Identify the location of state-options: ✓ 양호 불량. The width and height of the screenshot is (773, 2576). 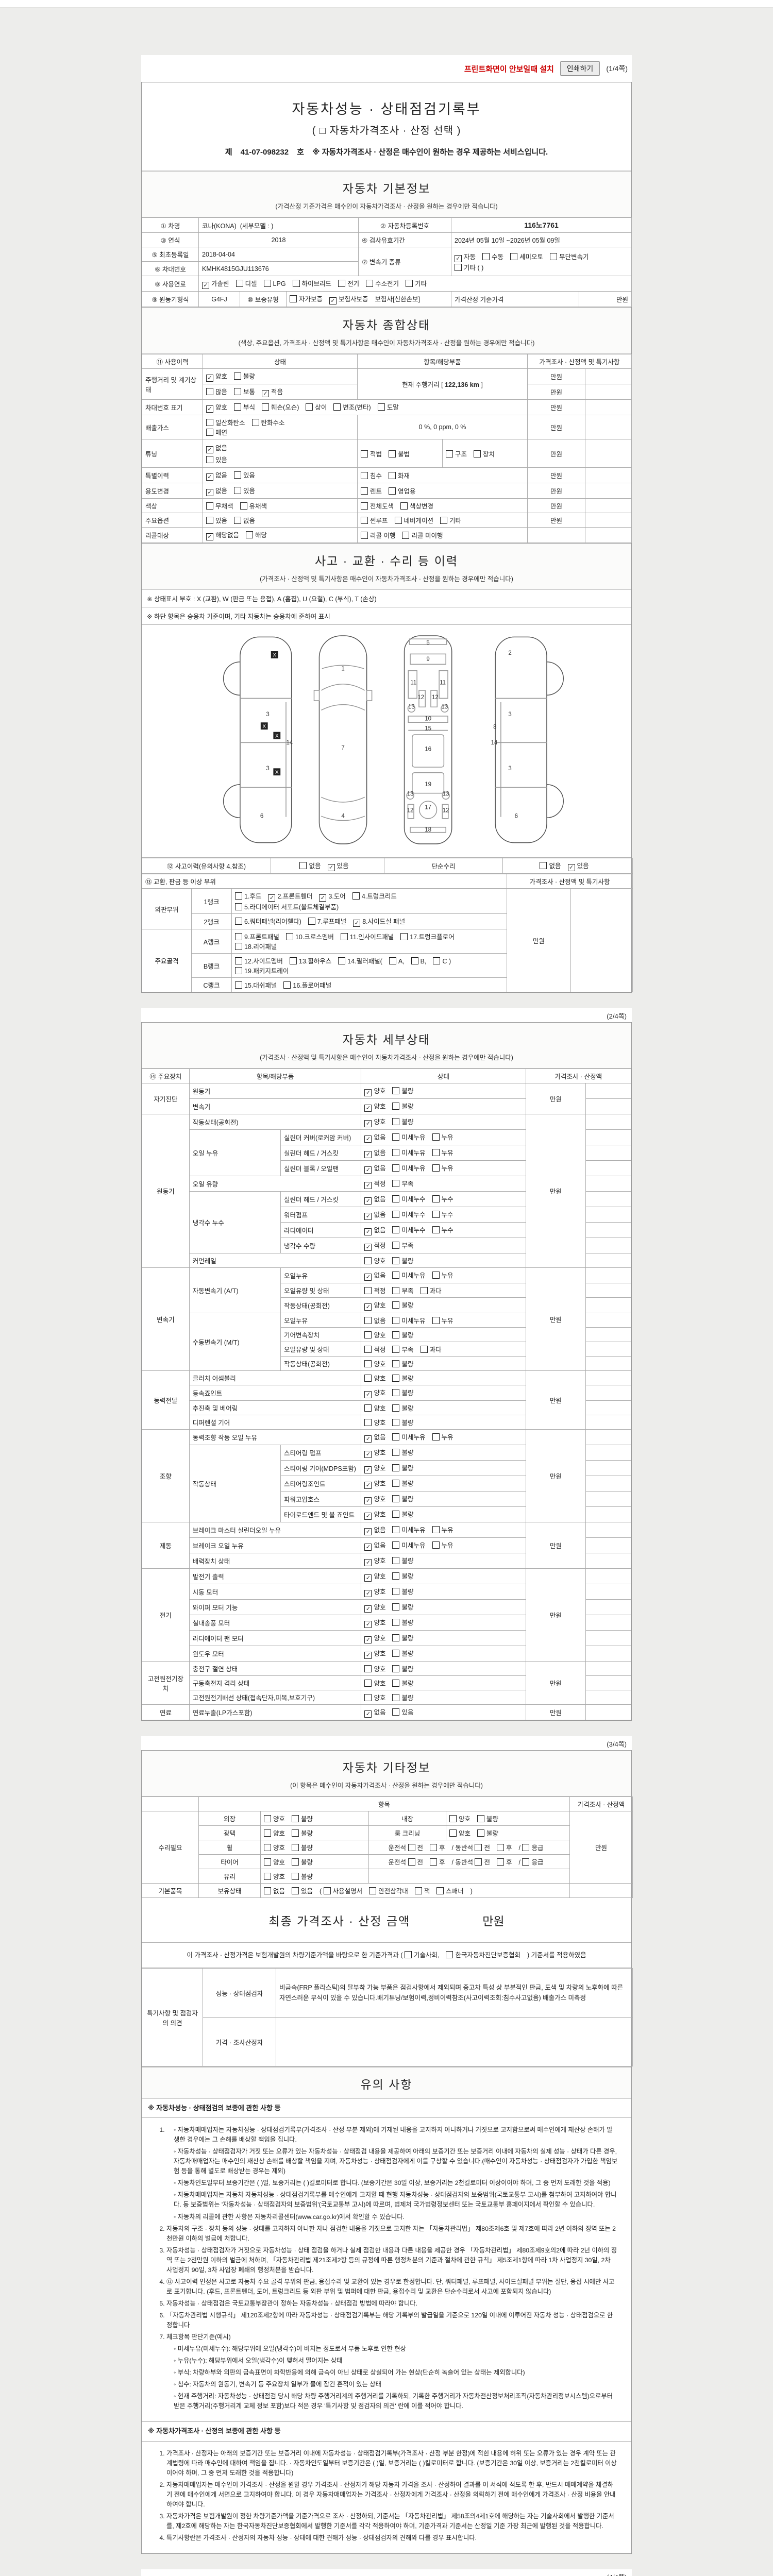
(443, 1623).